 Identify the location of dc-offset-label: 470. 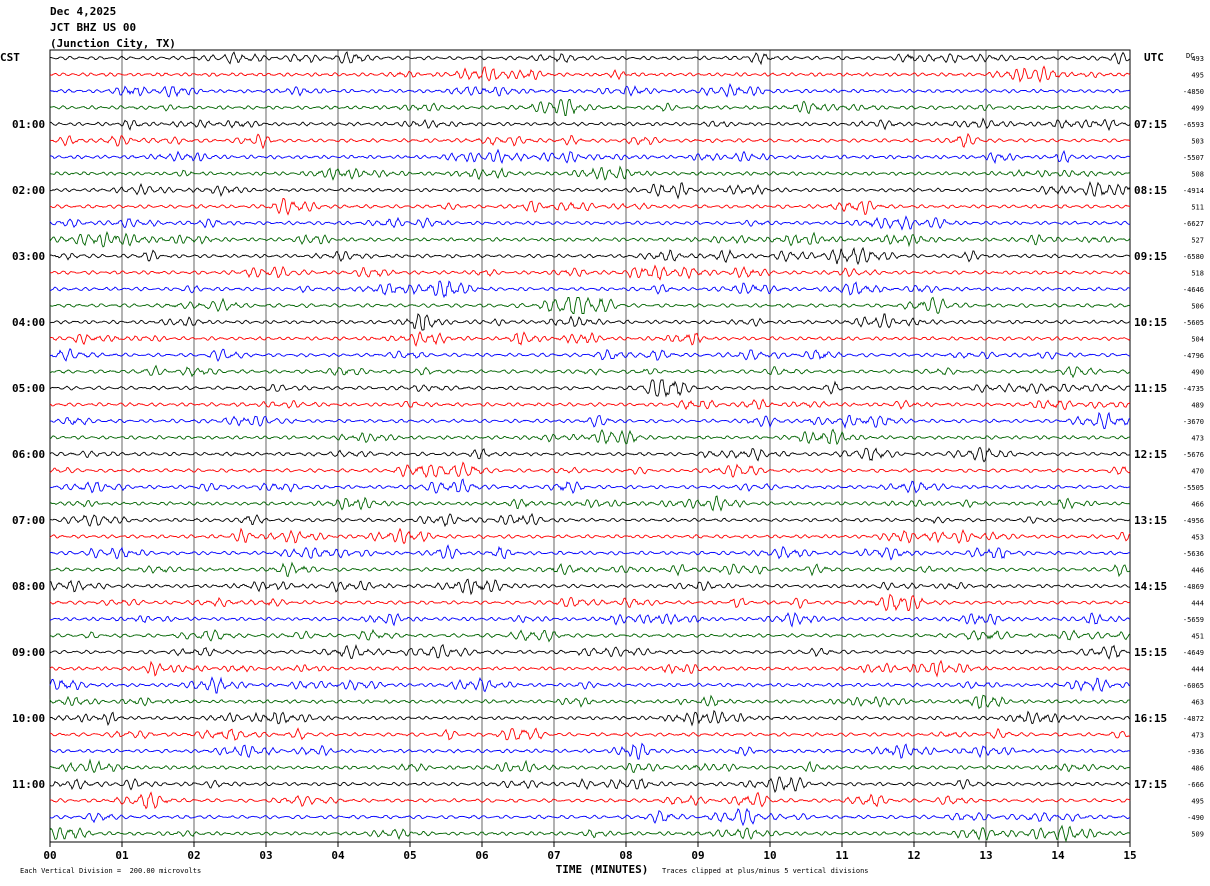
(1197, 472).